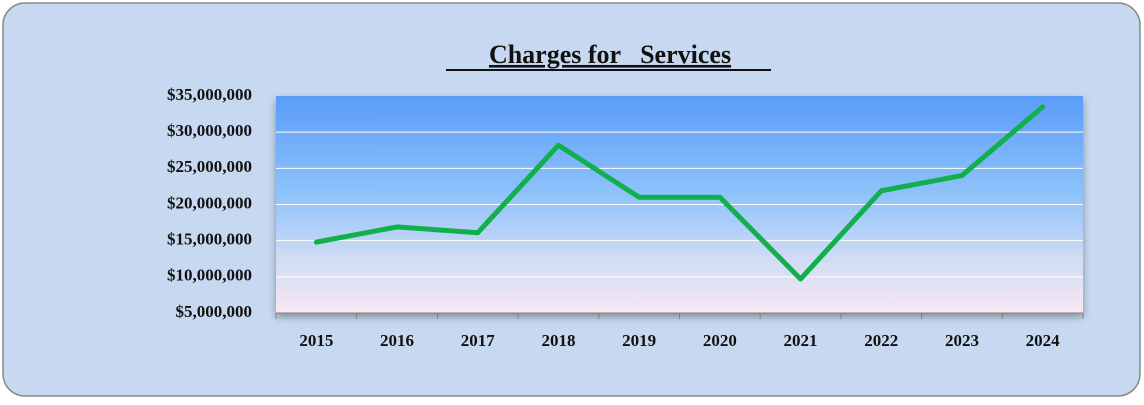  What do you see at coordinates (558, 340) in the screenshot?
I see `x-tick-label: 2018` at bounding box center [558, 340].